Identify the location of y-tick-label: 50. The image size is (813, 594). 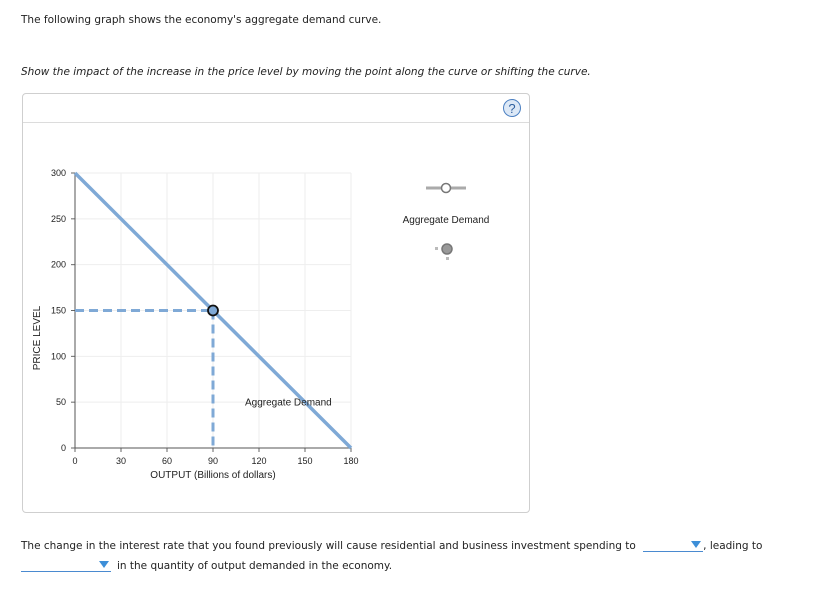
(61, 402).